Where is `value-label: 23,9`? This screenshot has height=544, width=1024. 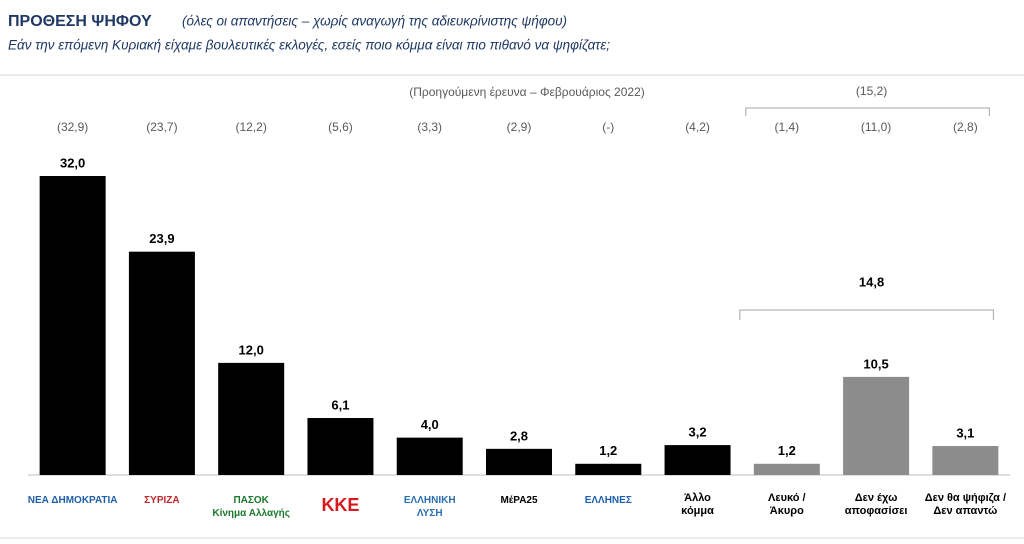
value-label: 23,9 is located at coordinates (161, 238).